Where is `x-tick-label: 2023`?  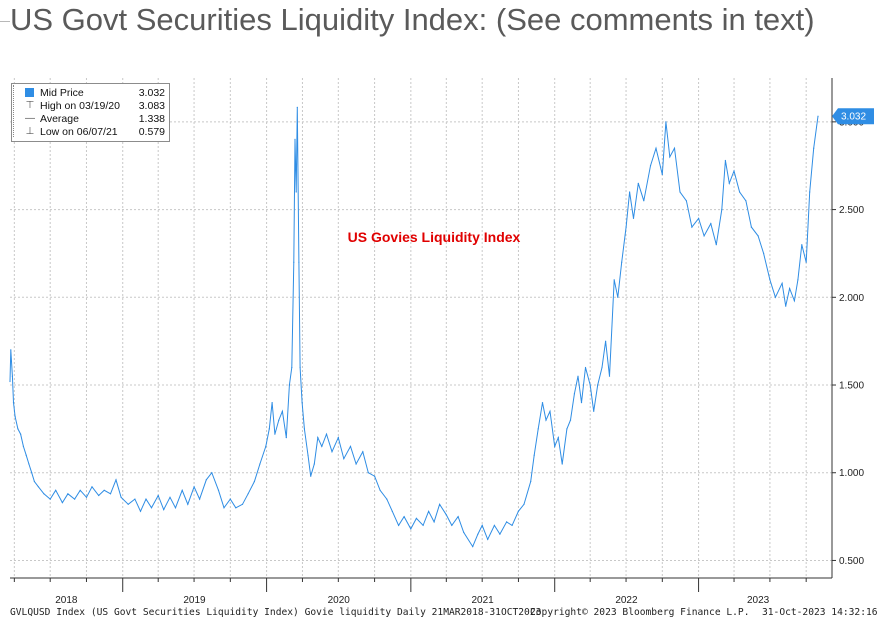 x-tick-label: 2023 is located at coordinates (758, 600).